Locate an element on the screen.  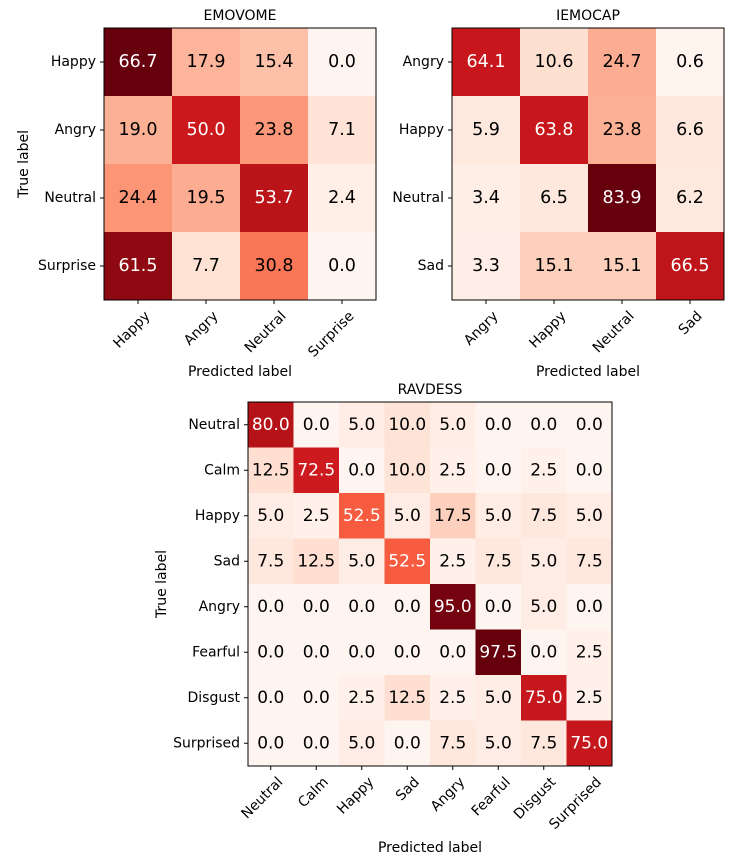
y-tick-label: Surprise is located at coordinates (67, 266).